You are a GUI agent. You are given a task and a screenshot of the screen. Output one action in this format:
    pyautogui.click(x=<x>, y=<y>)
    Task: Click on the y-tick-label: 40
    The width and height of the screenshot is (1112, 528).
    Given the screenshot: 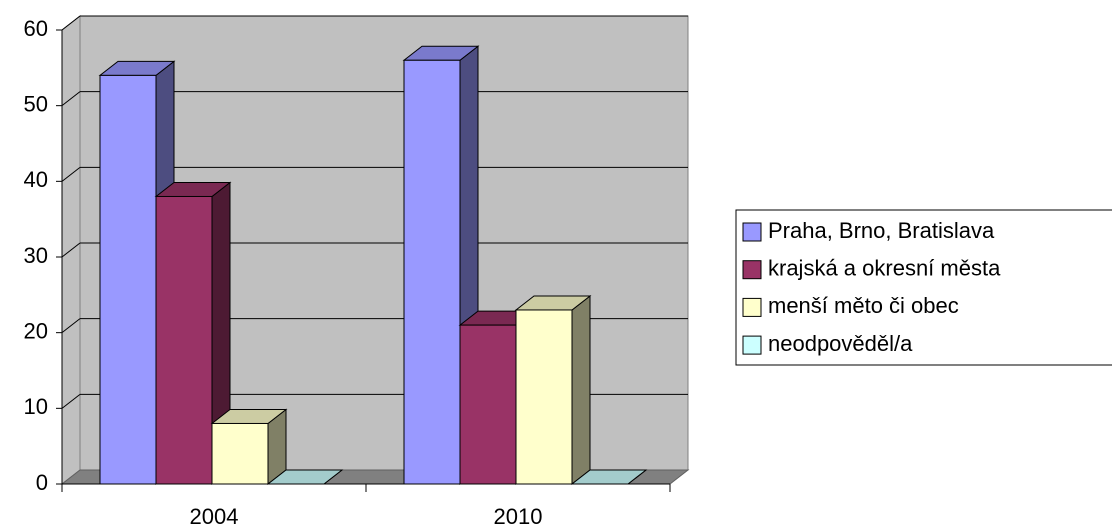 What is the action you would take?
    pyautogui.click(x=36, y=179)
    